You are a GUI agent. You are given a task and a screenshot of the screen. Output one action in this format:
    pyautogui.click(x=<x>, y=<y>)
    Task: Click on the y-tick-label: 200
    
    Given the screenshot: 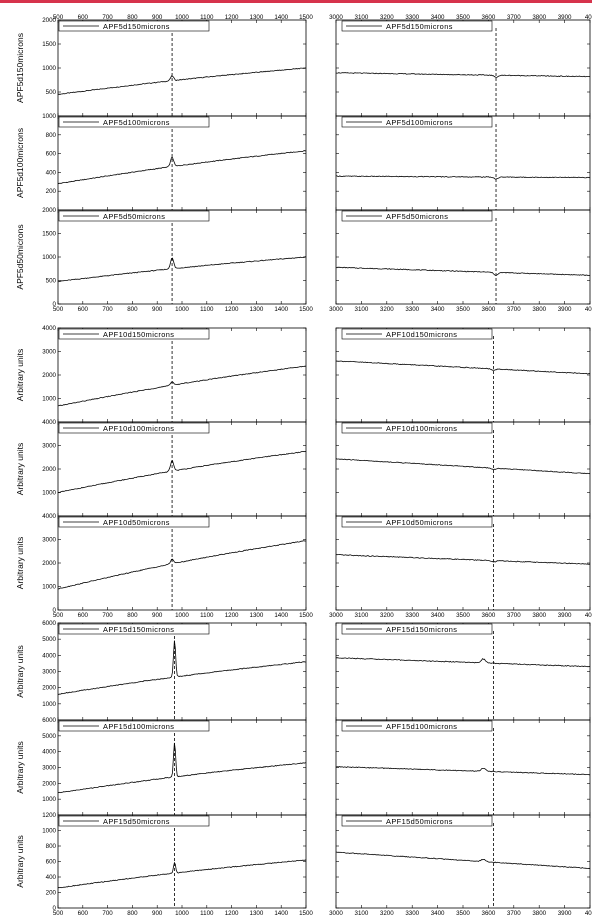 What is the action you would take?
    pyautogui.click(x=51, y=191)
    